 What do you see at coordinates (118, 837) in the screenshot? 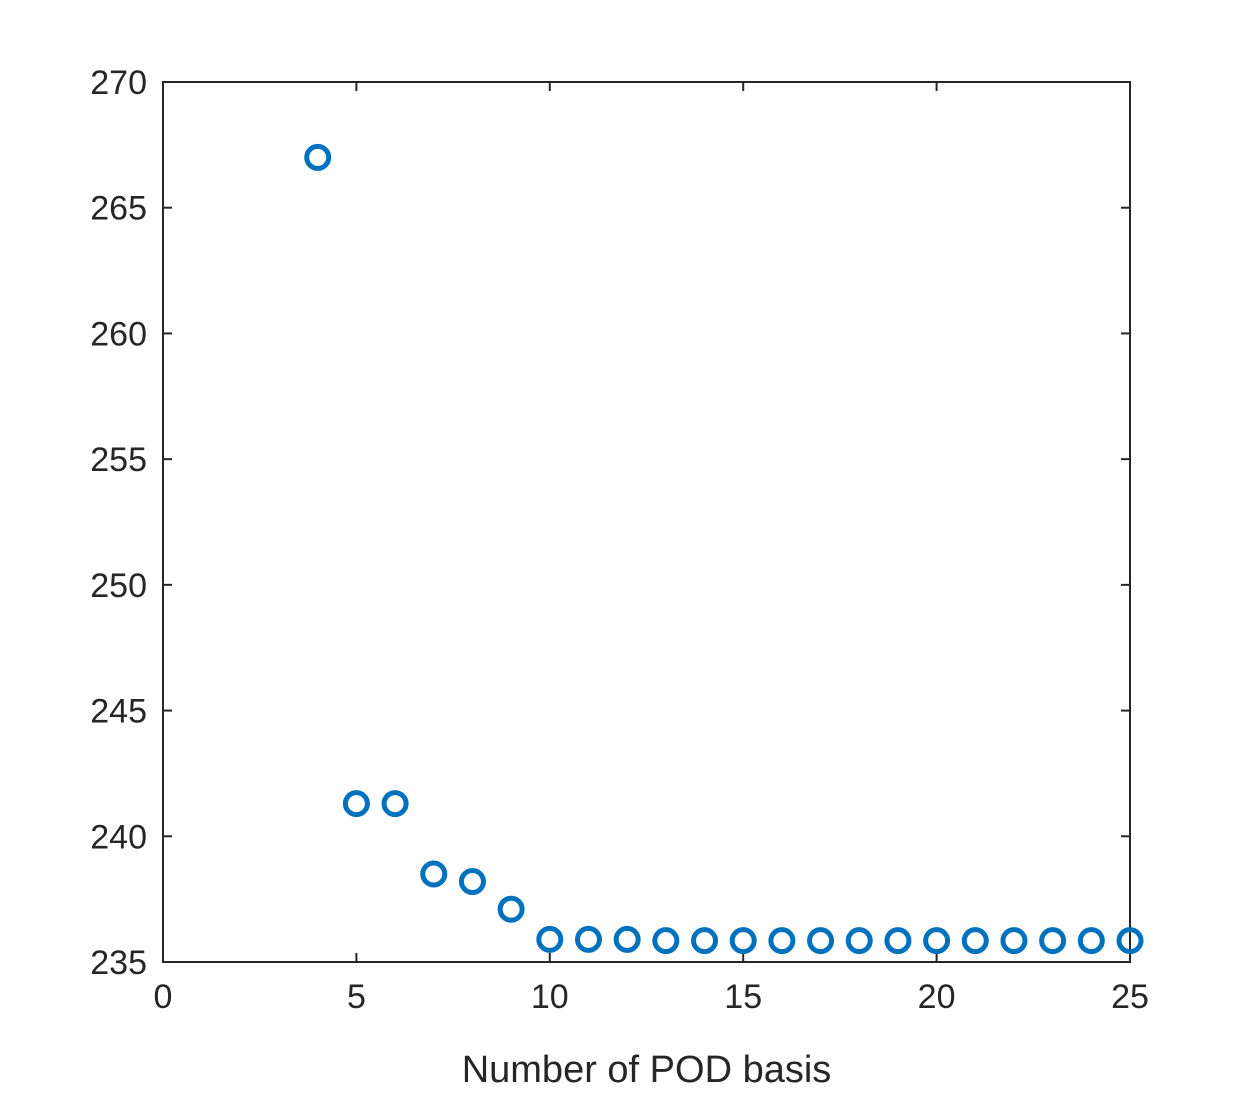
I see `y-tick-label: 240` at bounding box center [118, 837].